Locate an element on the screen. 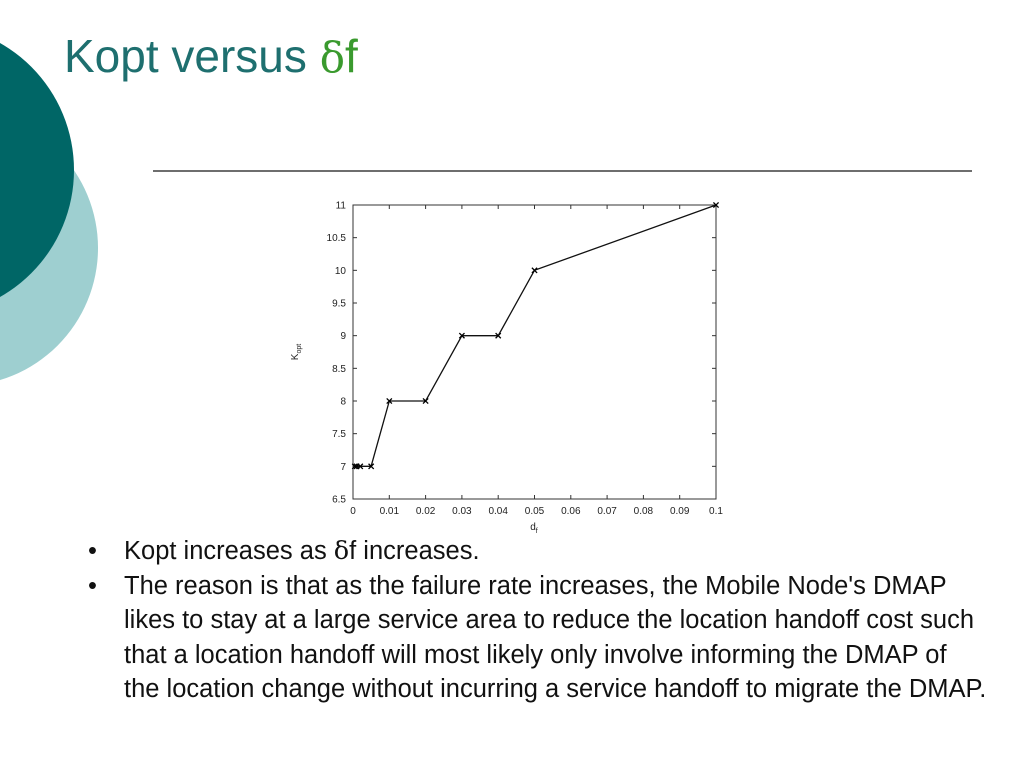 The image size is (1023, 767). x-tick-label: 0.03 is located at coordinates (462, 511).